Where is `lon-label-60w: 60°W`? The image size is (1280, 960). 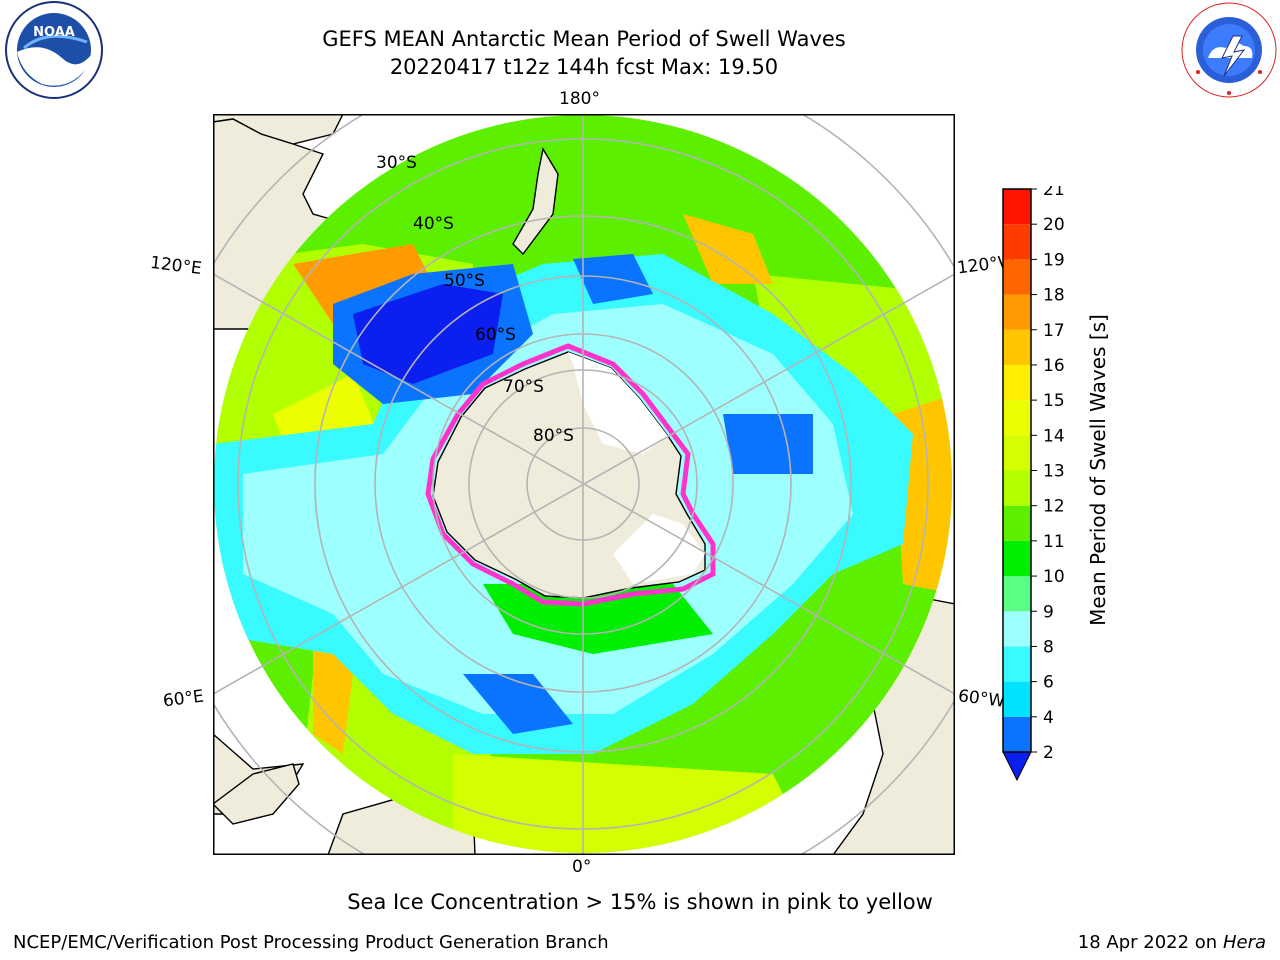 lon-label-60w: 60°W is located at coordinates (981, 699).